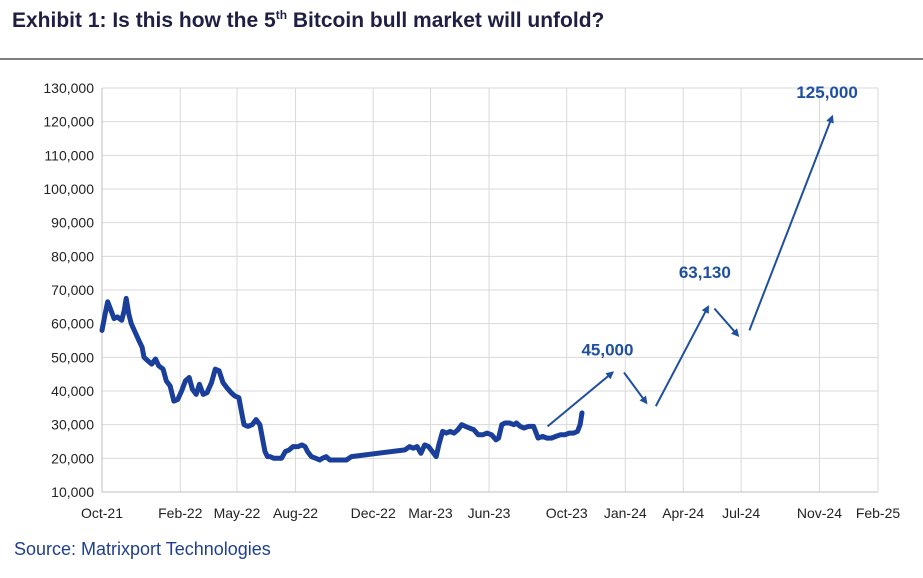  Describe the element at coordinates (430, 513) in the screenshot. I see `x-tick-label: Mar-23` at that location.